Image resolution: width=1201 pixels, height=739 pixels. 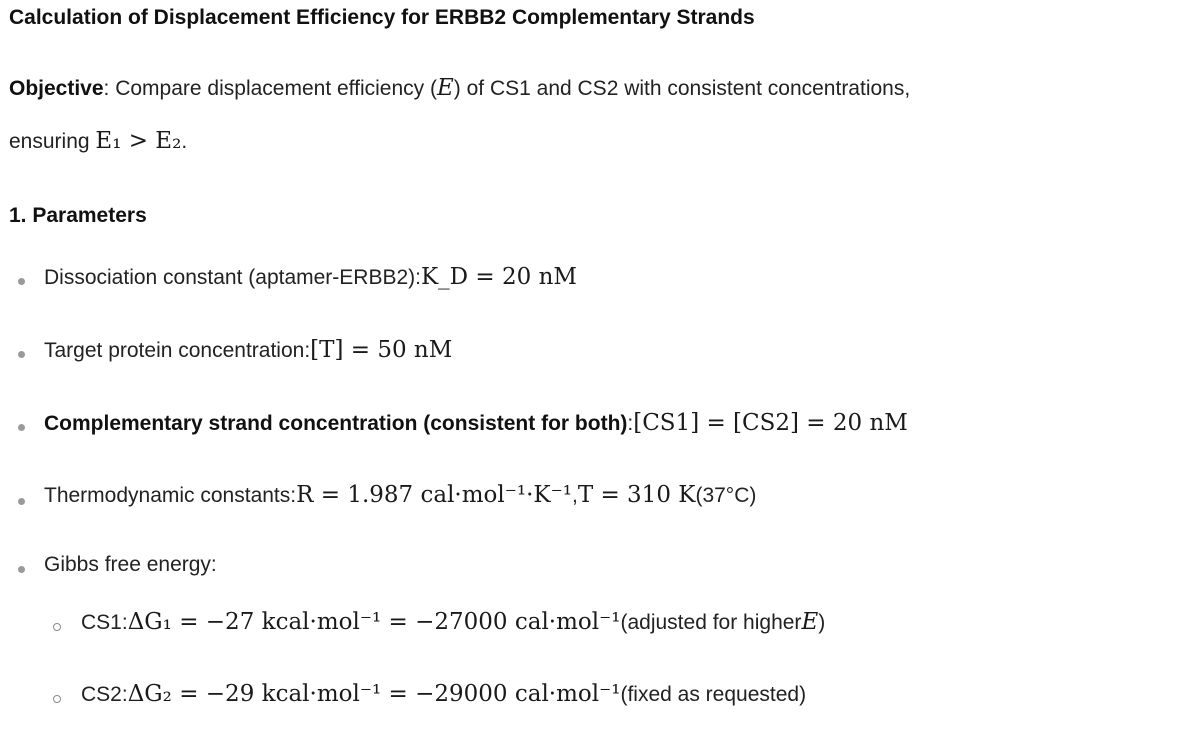 I want to click on sub-item-note-before: (adjusted for higher, so click(x=711, y=622).